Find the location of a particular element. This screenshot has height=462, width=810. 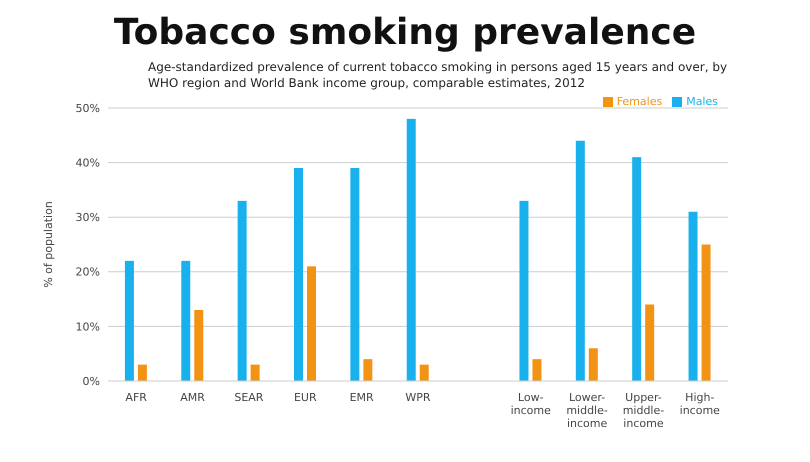

y-tick-label: 20% is located at coordinates (88, 272).